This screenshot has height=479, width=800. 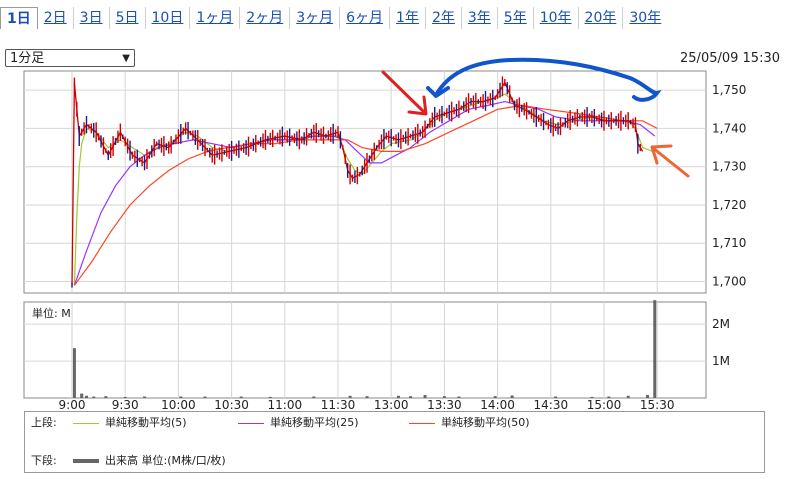 What do you see at coordinates (551, 404) in the screenshot?
I see `x-tick-label: 14:30` at bounding box center [551, 404].